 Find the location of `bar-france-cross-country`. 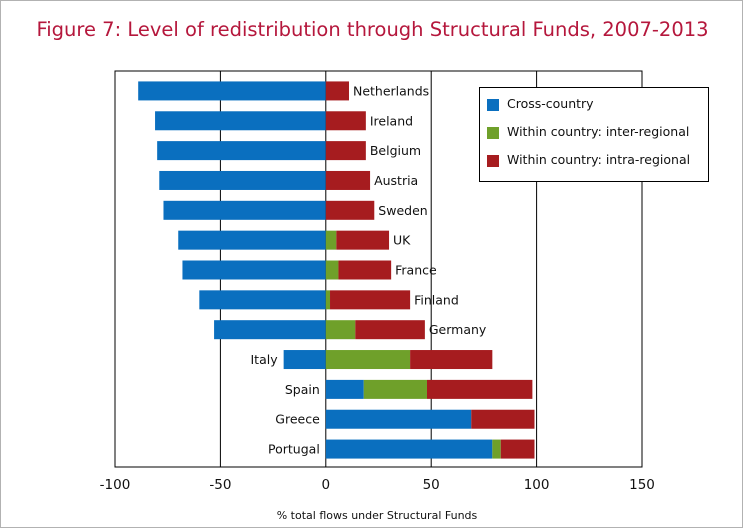

bar-france-cross-country is located at coordinates (254, 270).